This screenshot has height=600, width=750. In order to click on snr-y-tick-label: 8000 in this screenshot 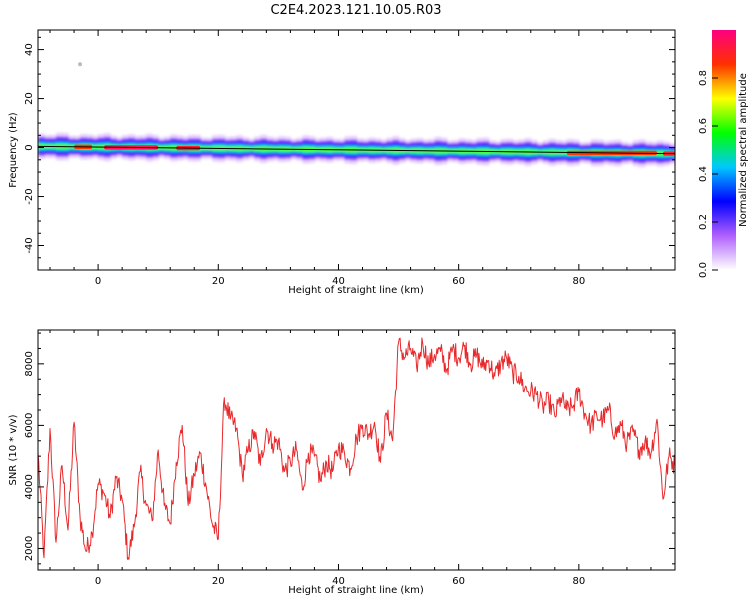, I will do `click(29, 363)`.